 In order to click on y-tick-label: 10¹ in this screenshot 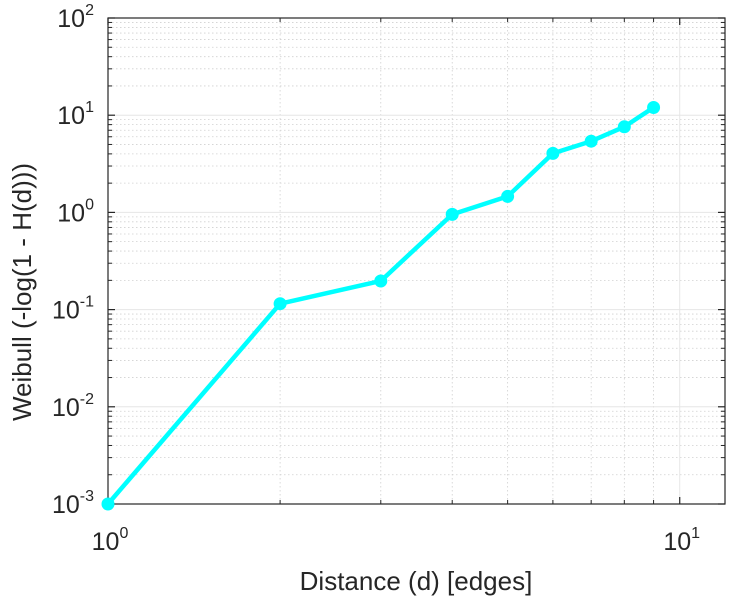, I will do `click(75, 114)`.